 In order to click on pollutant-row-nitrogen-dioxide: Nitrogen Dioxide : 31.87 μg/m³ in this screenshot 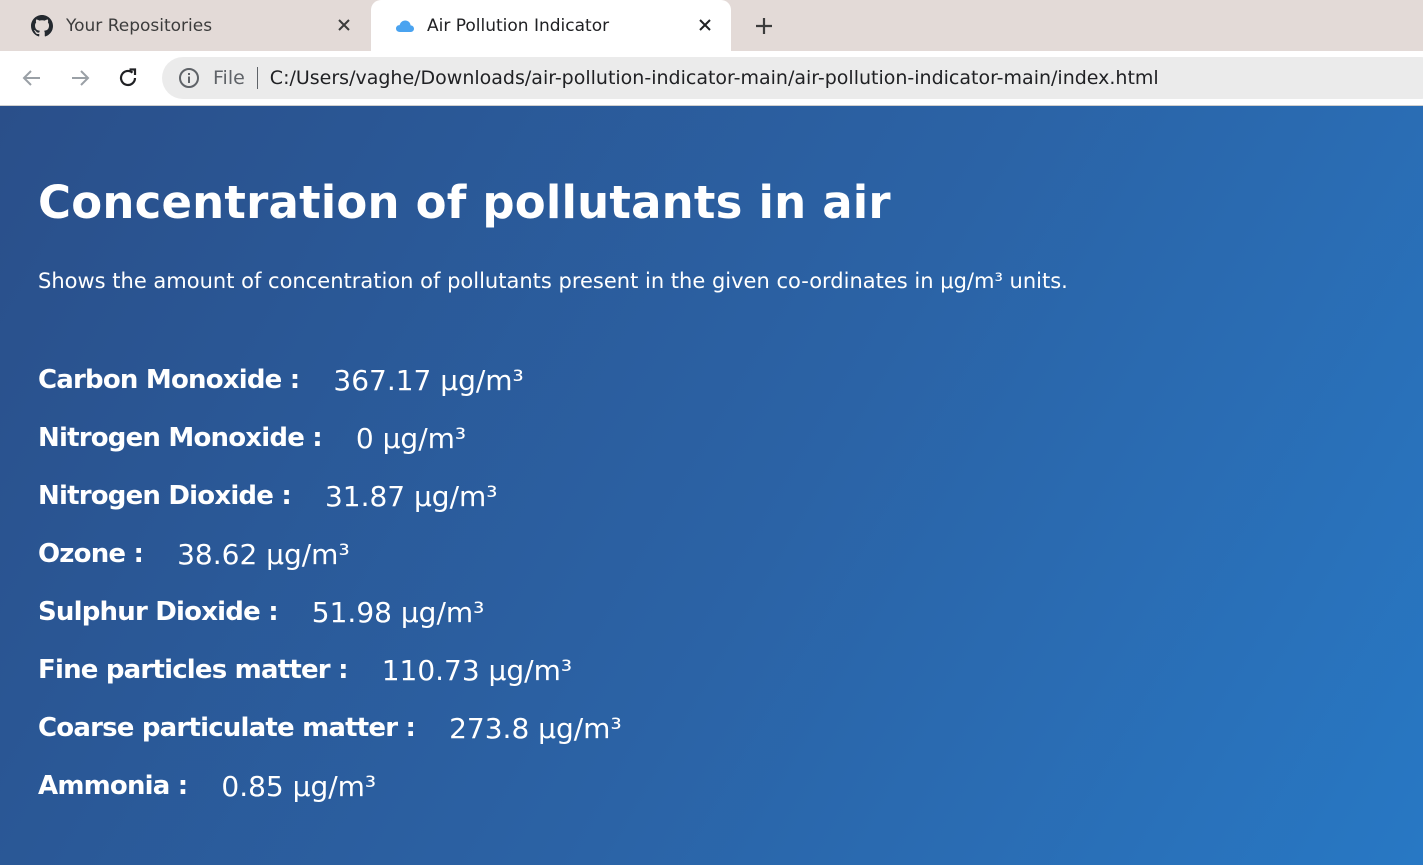, I will do `click(330, 496)`.